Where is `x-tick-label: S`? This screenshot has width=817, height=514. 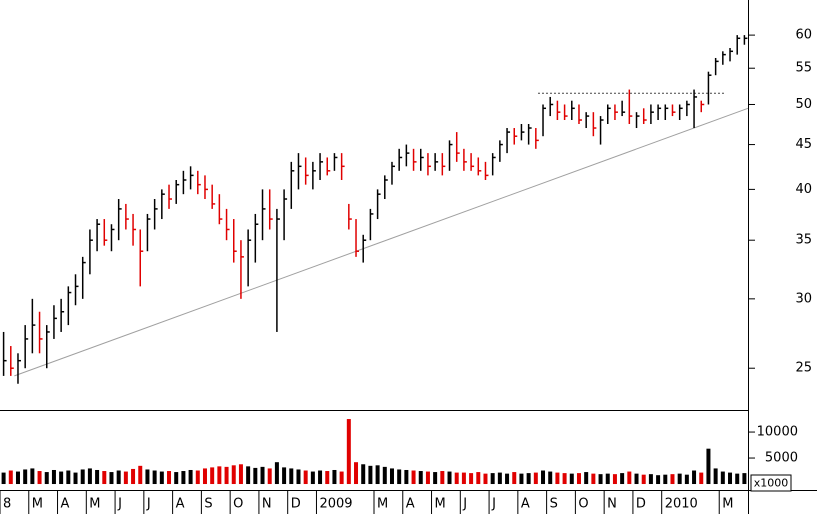
x-tick-label: S is located at coordinates (554, 504).